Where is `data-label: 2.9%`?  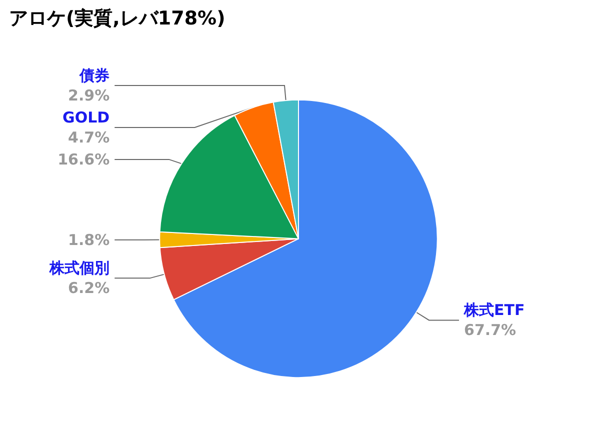
data-label: 2.9% is located at coordinates (89, 95).